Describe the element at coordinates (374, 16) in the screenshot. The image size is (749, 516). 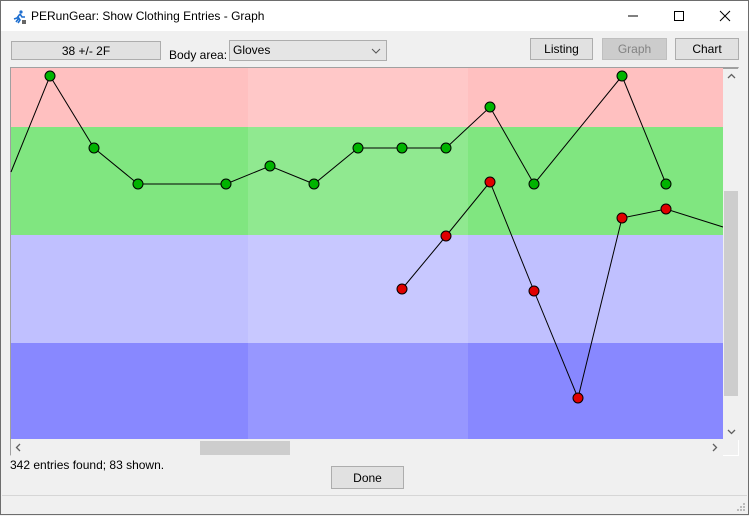
I see `title-bar: PERunGear: Show Clothing Entries - Graph` at that location.